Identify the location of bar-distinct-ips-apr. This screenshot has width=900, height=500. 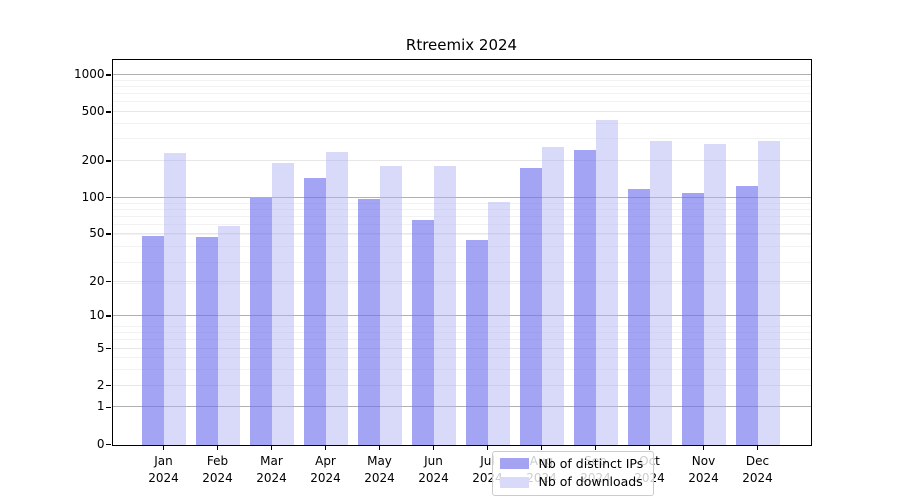
(314, 311).